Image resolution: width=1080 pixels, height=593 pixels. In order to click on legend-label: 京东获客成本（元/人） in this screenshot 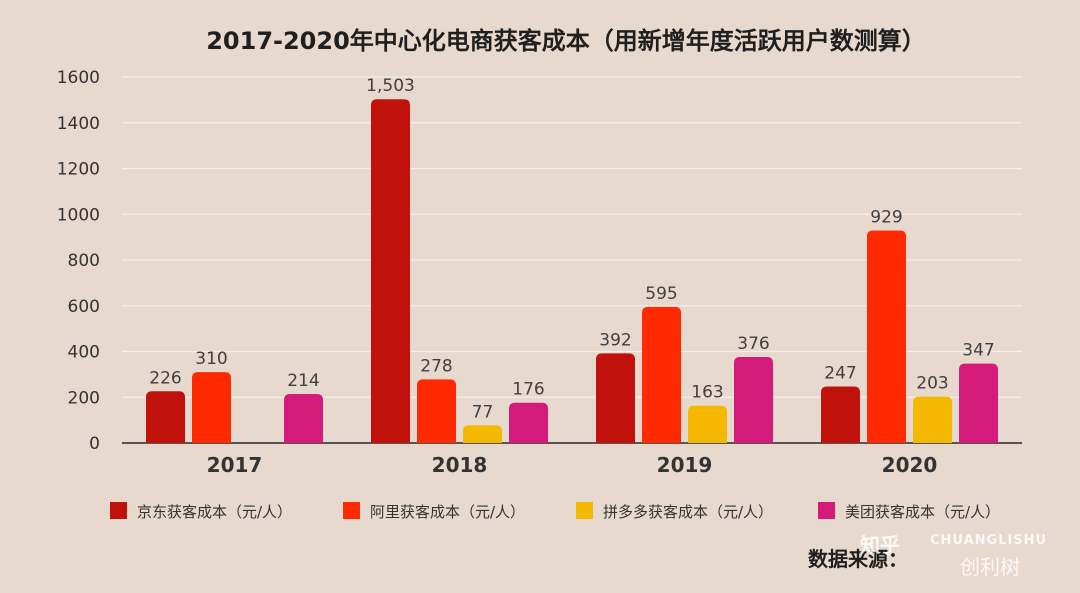, I will do `click(214, 512)`.